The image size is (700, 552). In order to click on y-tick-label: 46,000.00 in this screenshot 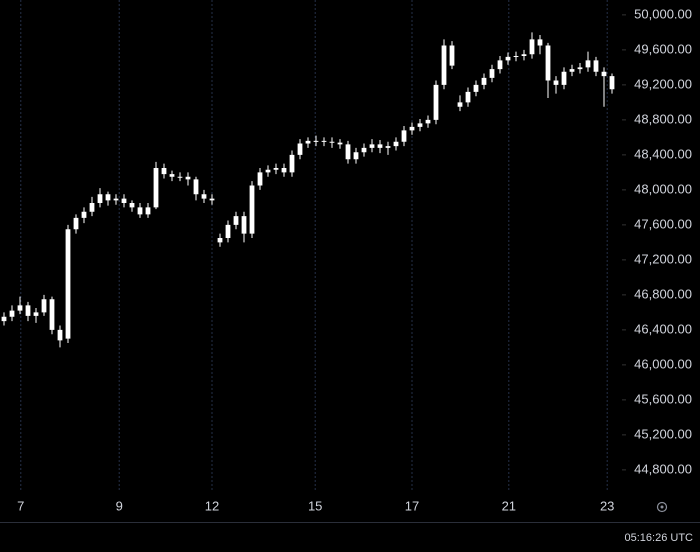, I will do `click(663, 363)`.